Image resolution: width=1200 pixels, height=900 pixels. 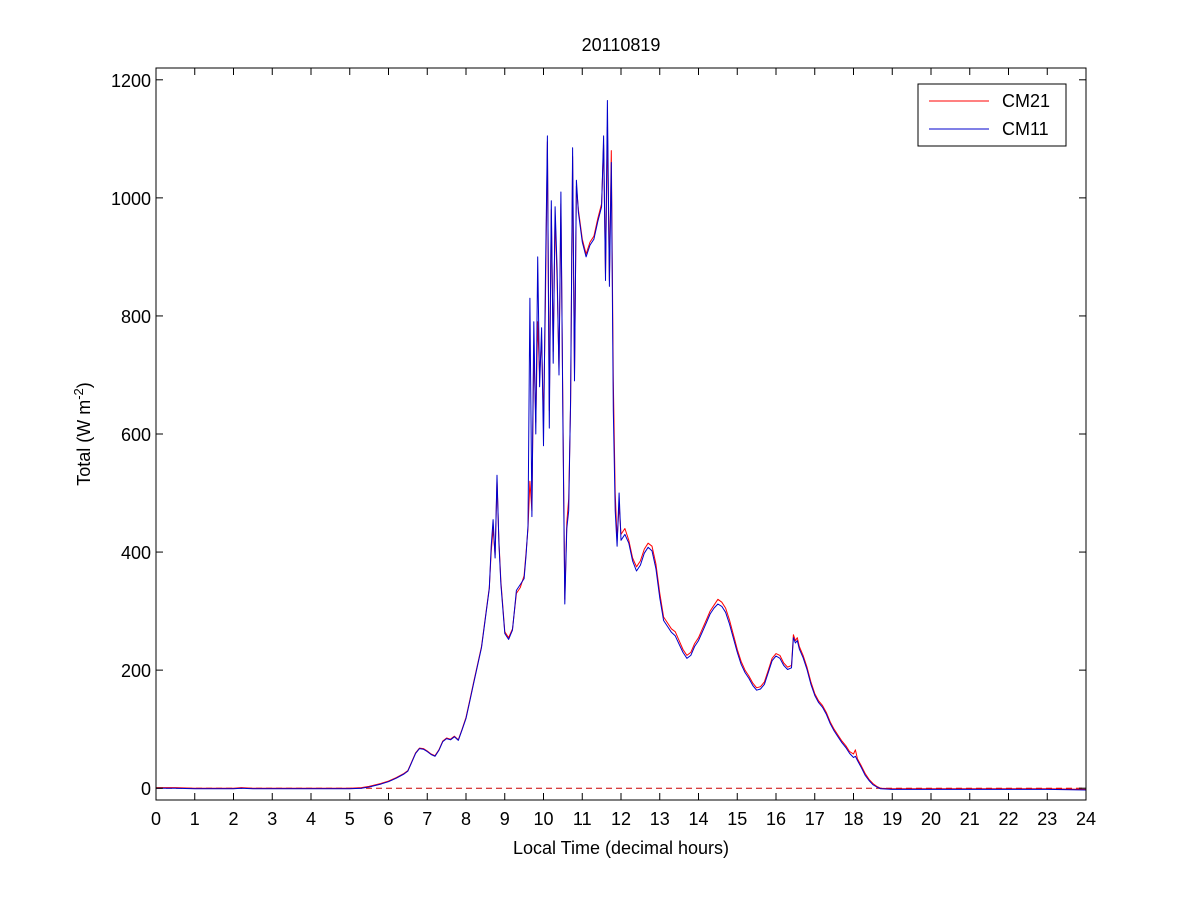 I want to click on x-tick-label: 0, so click(x=156, y=819).